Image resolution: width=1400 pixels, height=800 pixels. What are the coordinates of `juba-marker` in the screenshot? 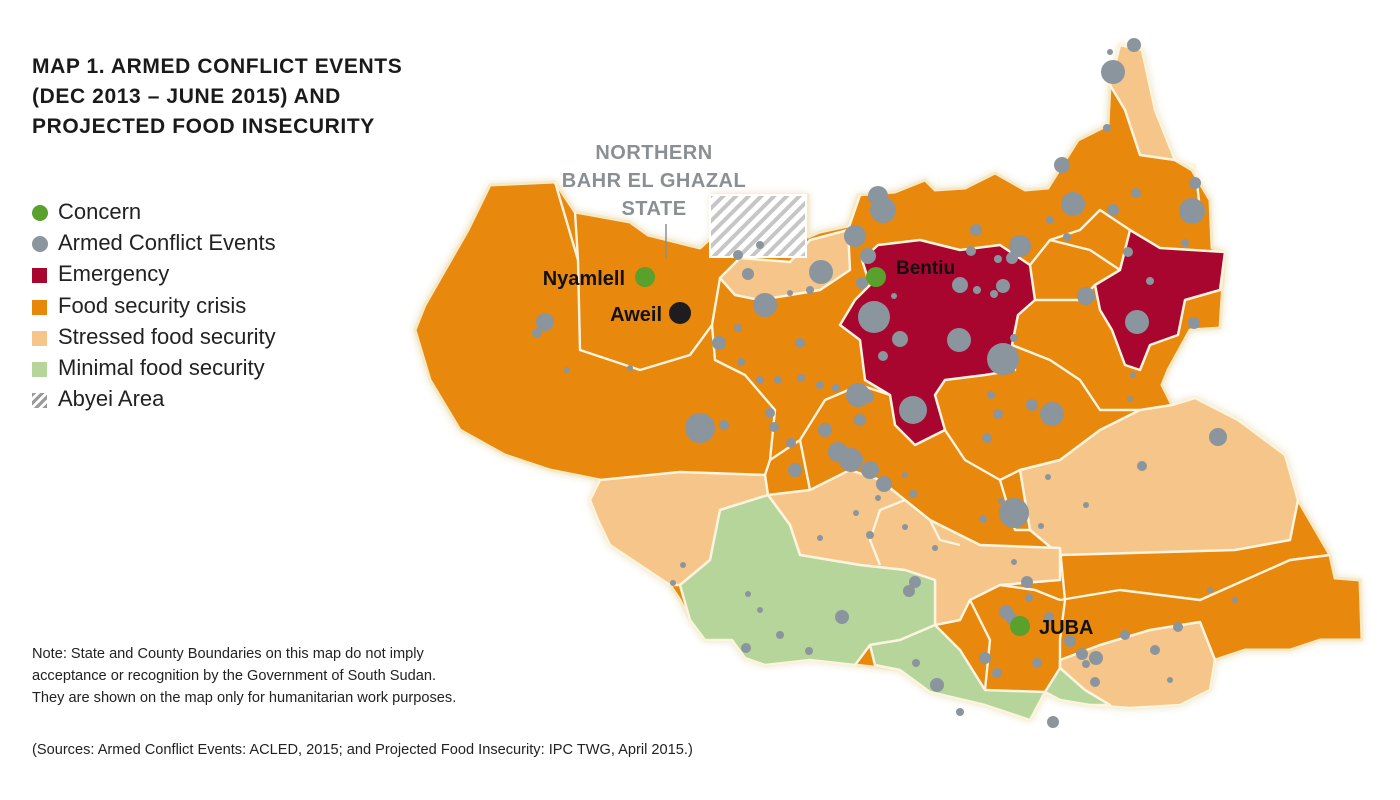 It's located at (1020, 626).